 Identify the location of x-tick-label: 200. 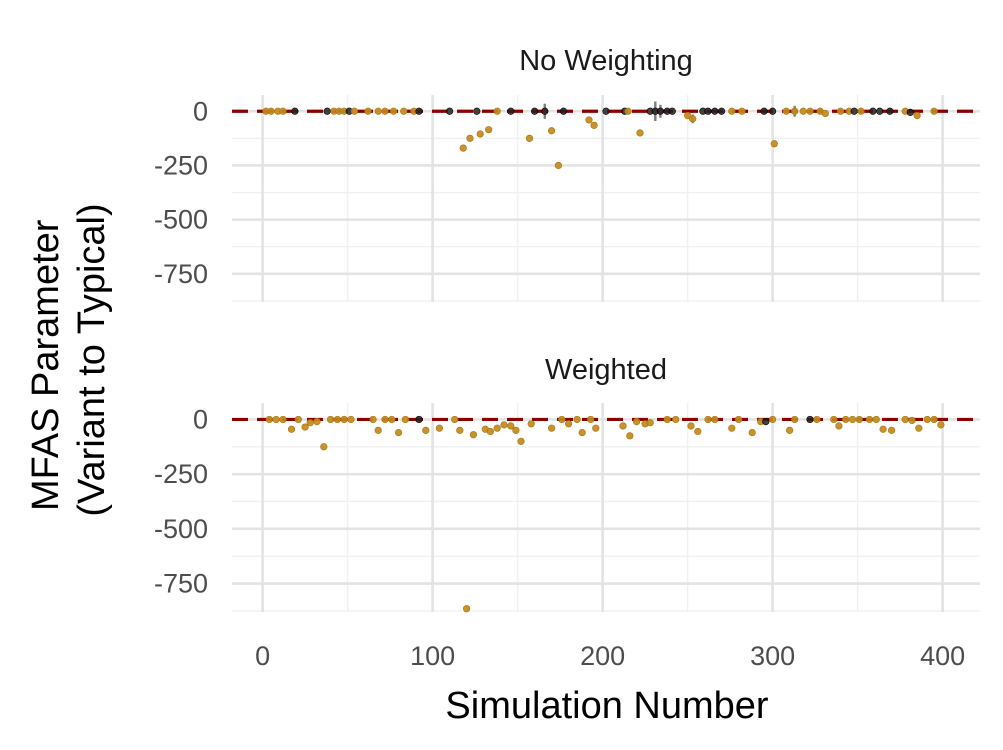
(602, 656).